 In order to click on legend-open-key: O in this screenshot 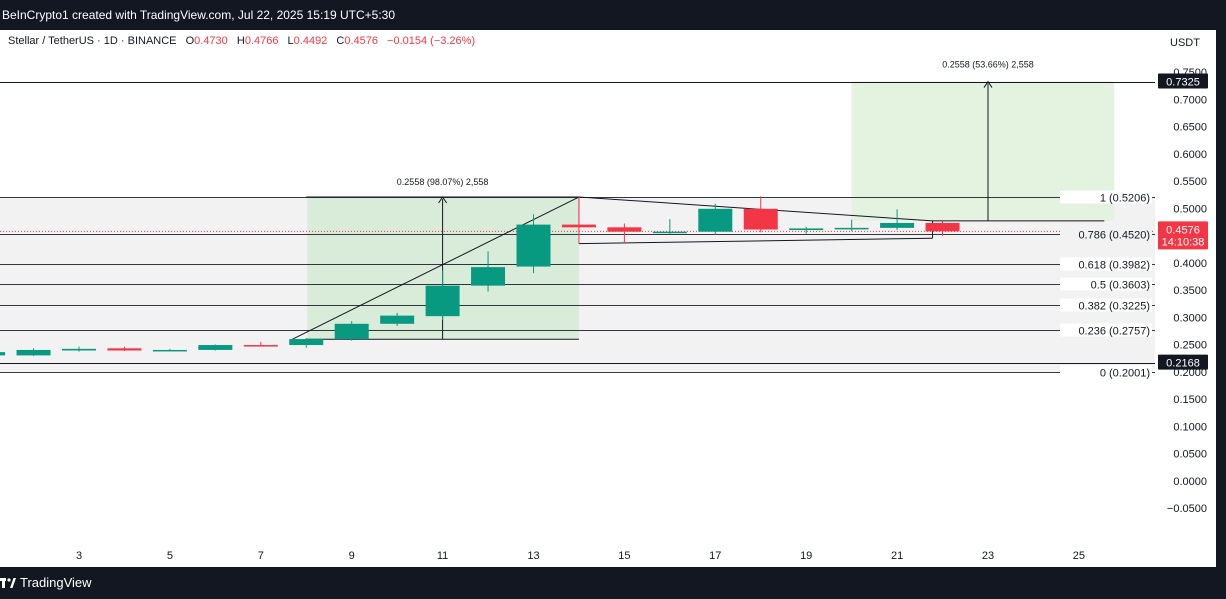, I will do `click(190, 41)`.